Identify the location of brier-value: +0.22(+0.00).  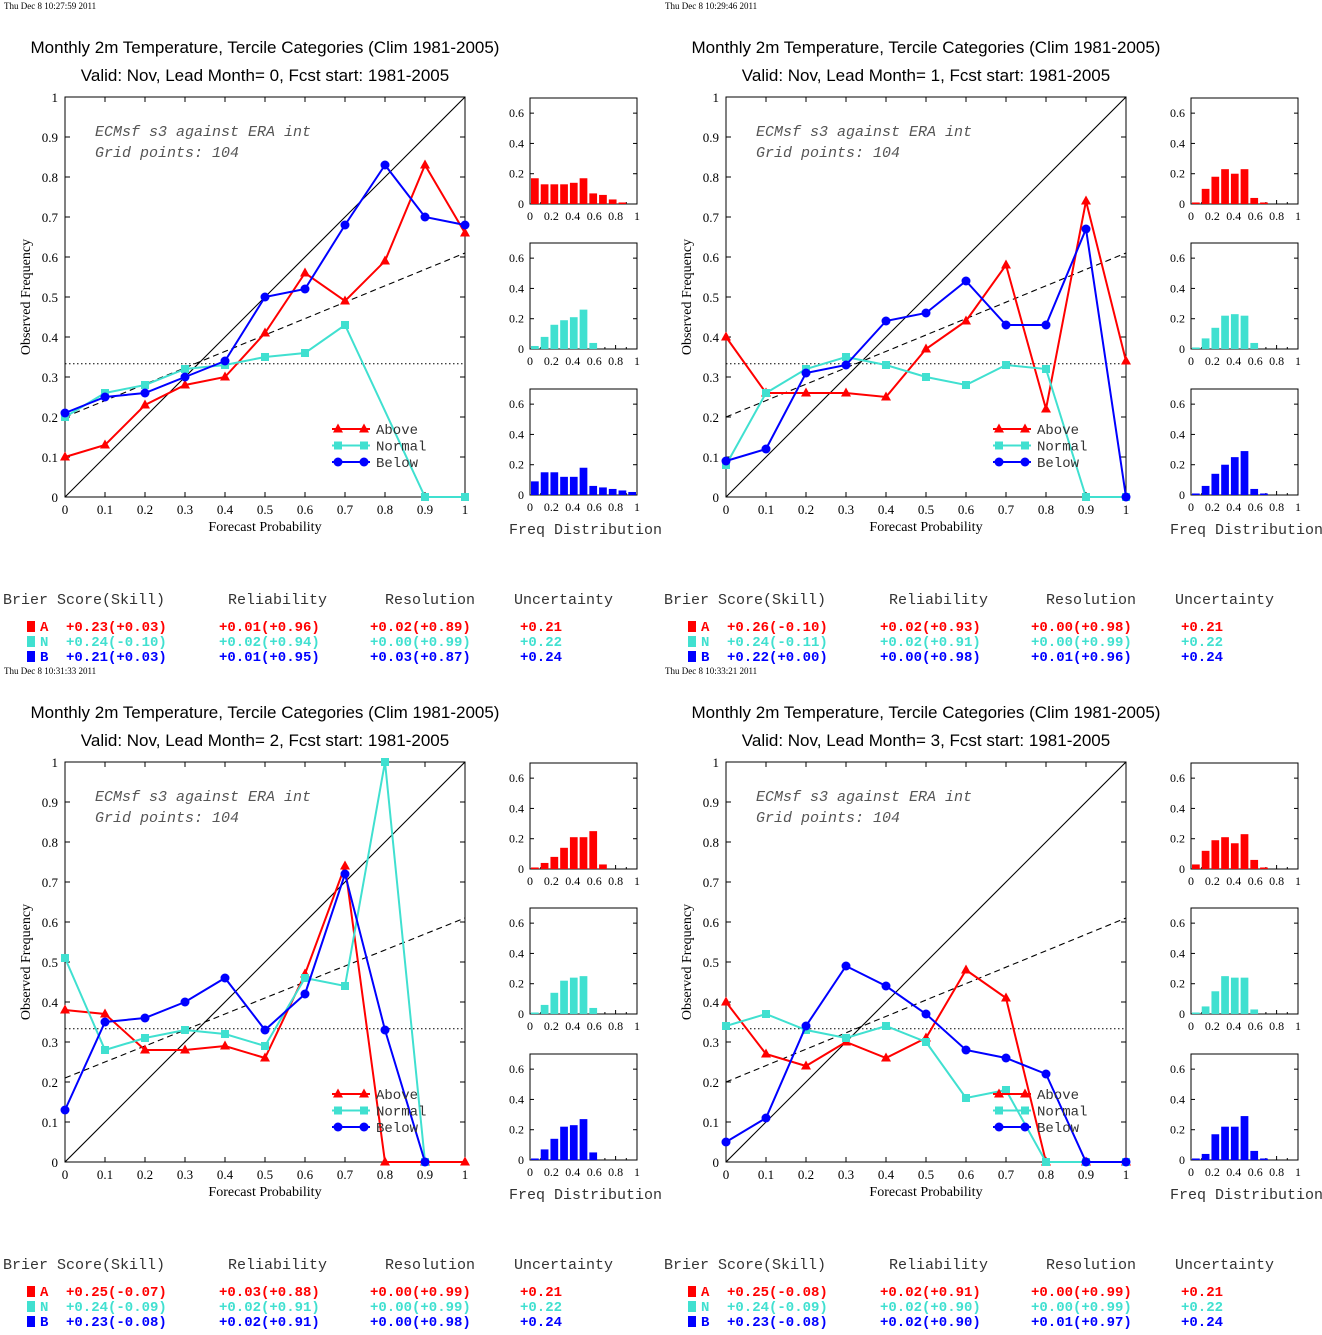
(777, 658).